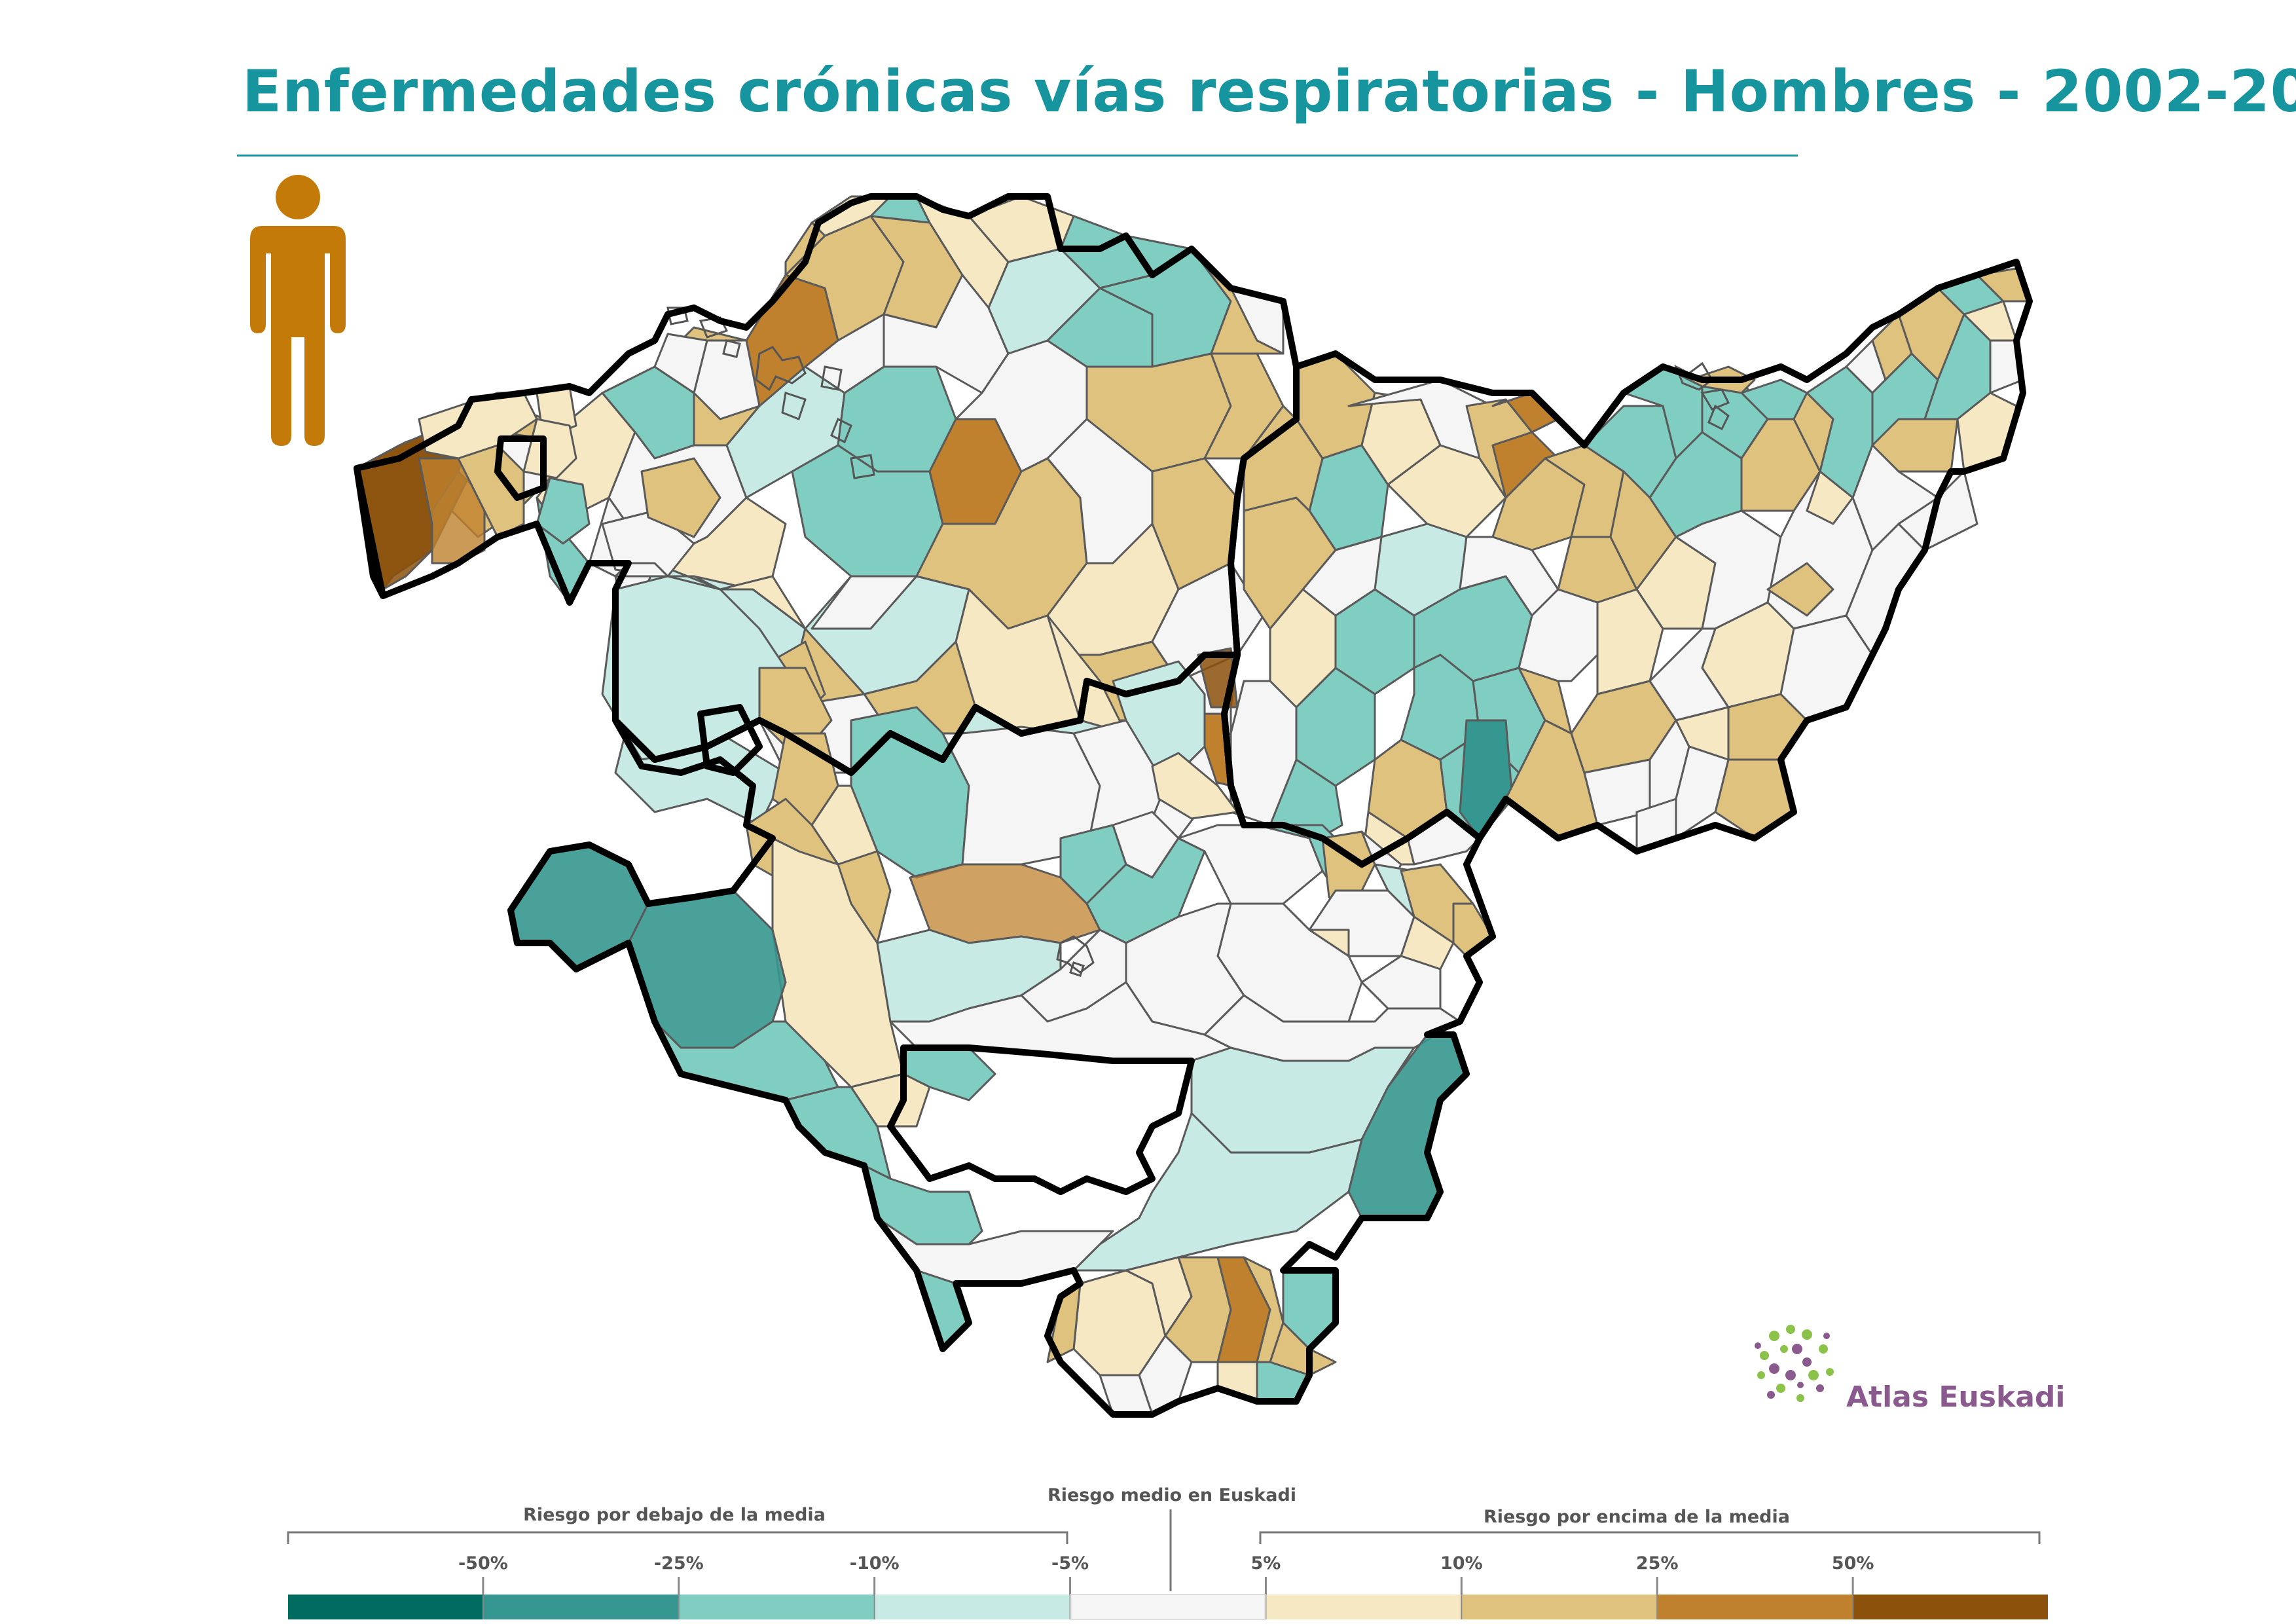 The image size is (2296, 1624). I want to click on legend-below-label: Riesgo por debajo de la media, so click(674, 1515).